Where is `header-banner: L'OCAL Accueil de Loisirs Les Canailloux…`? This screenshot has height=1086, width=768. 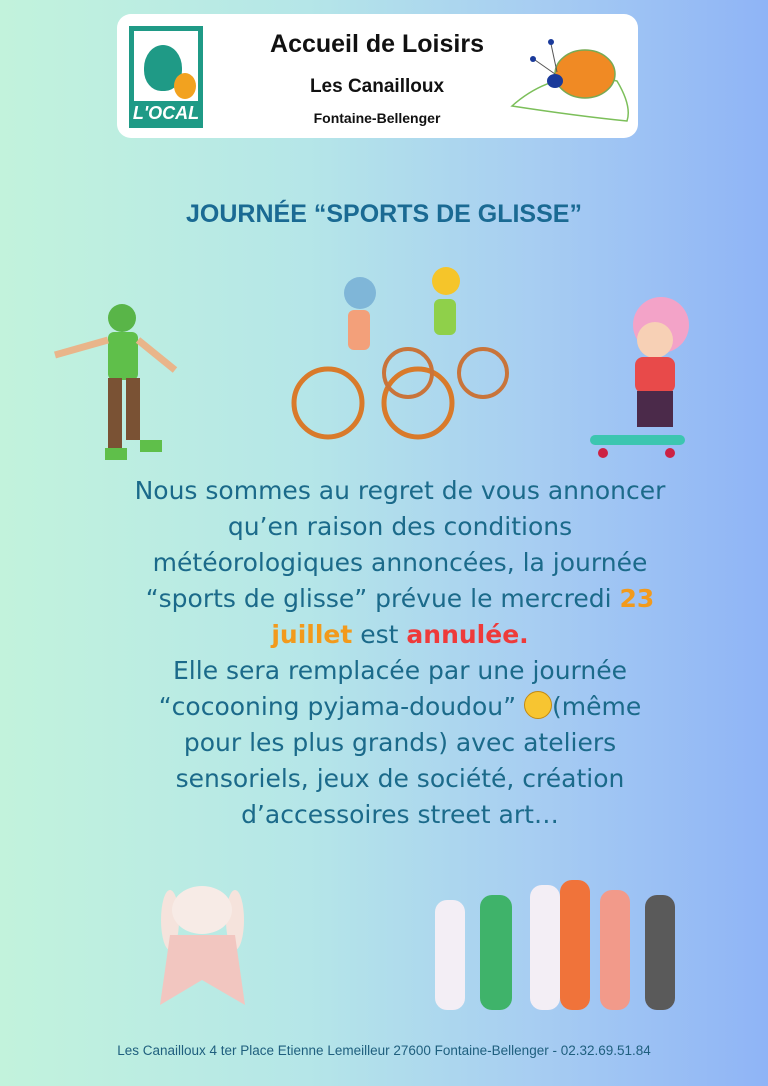
header-banner: L'OCAL Accueil de Loisirs Les Canailloux… is located at coordinates (377, 76).